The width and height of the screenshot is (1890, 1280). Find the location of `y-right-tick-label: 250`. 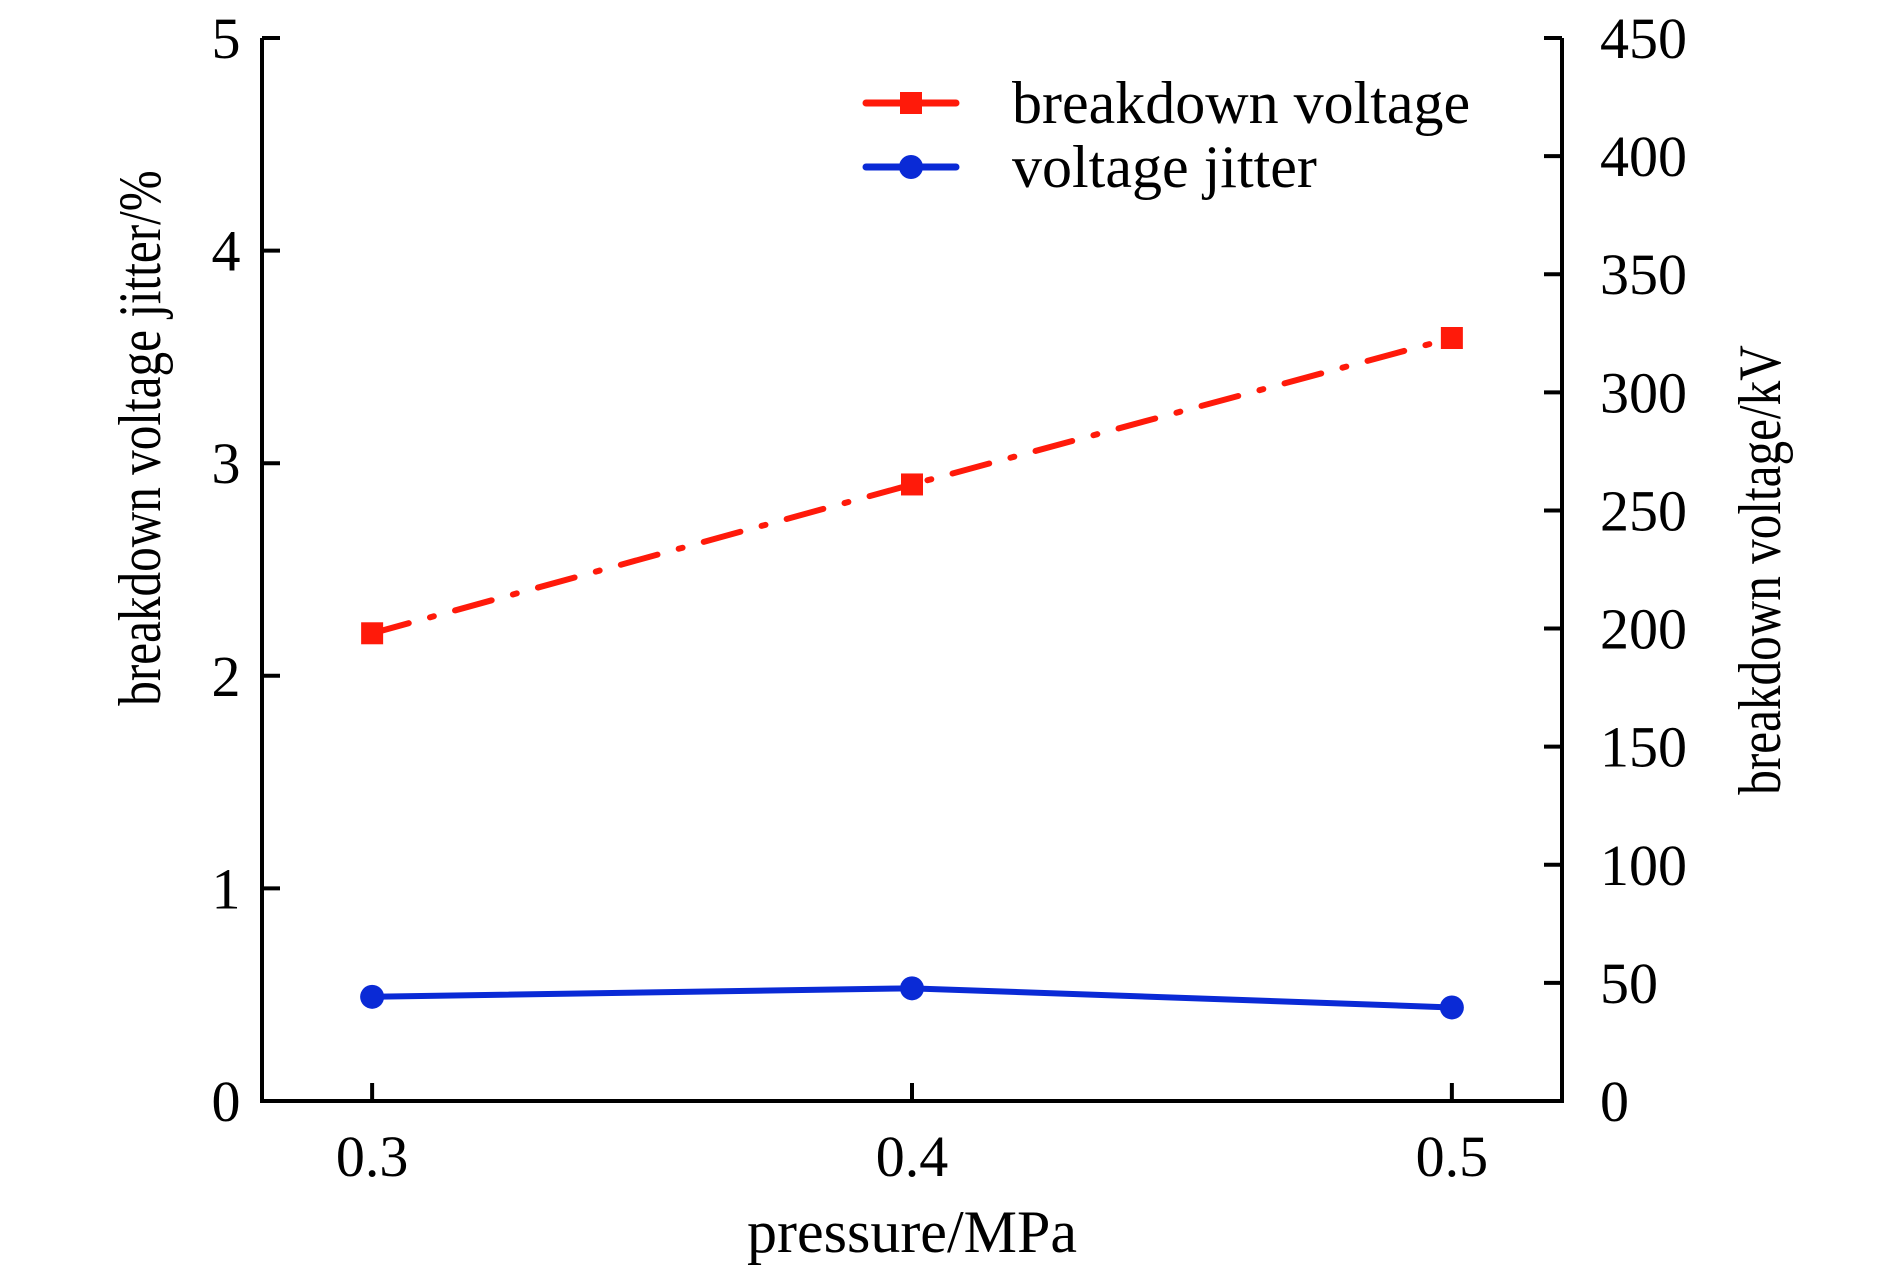

y-right-tick-label: 250 is located at coordinates (1643, 510).